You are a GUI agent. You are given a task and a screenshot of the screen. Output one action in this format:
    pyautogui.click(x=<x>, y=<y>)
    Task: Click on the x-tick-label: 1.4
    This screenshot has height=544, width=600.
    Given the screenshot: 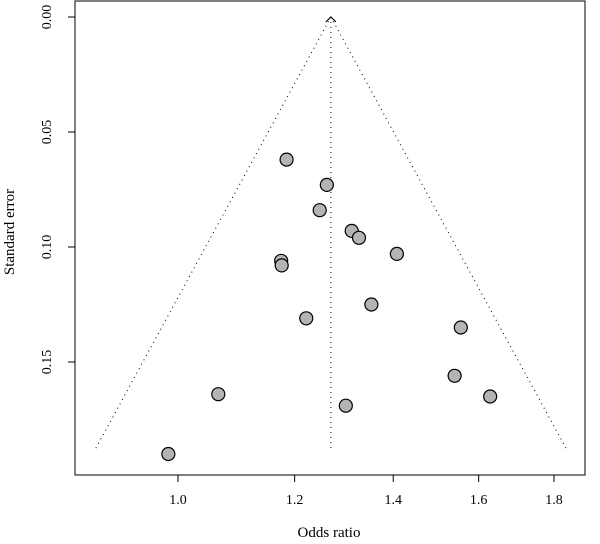 What is the action you would take?
    pyautogui.click(x=393, y=500)
    